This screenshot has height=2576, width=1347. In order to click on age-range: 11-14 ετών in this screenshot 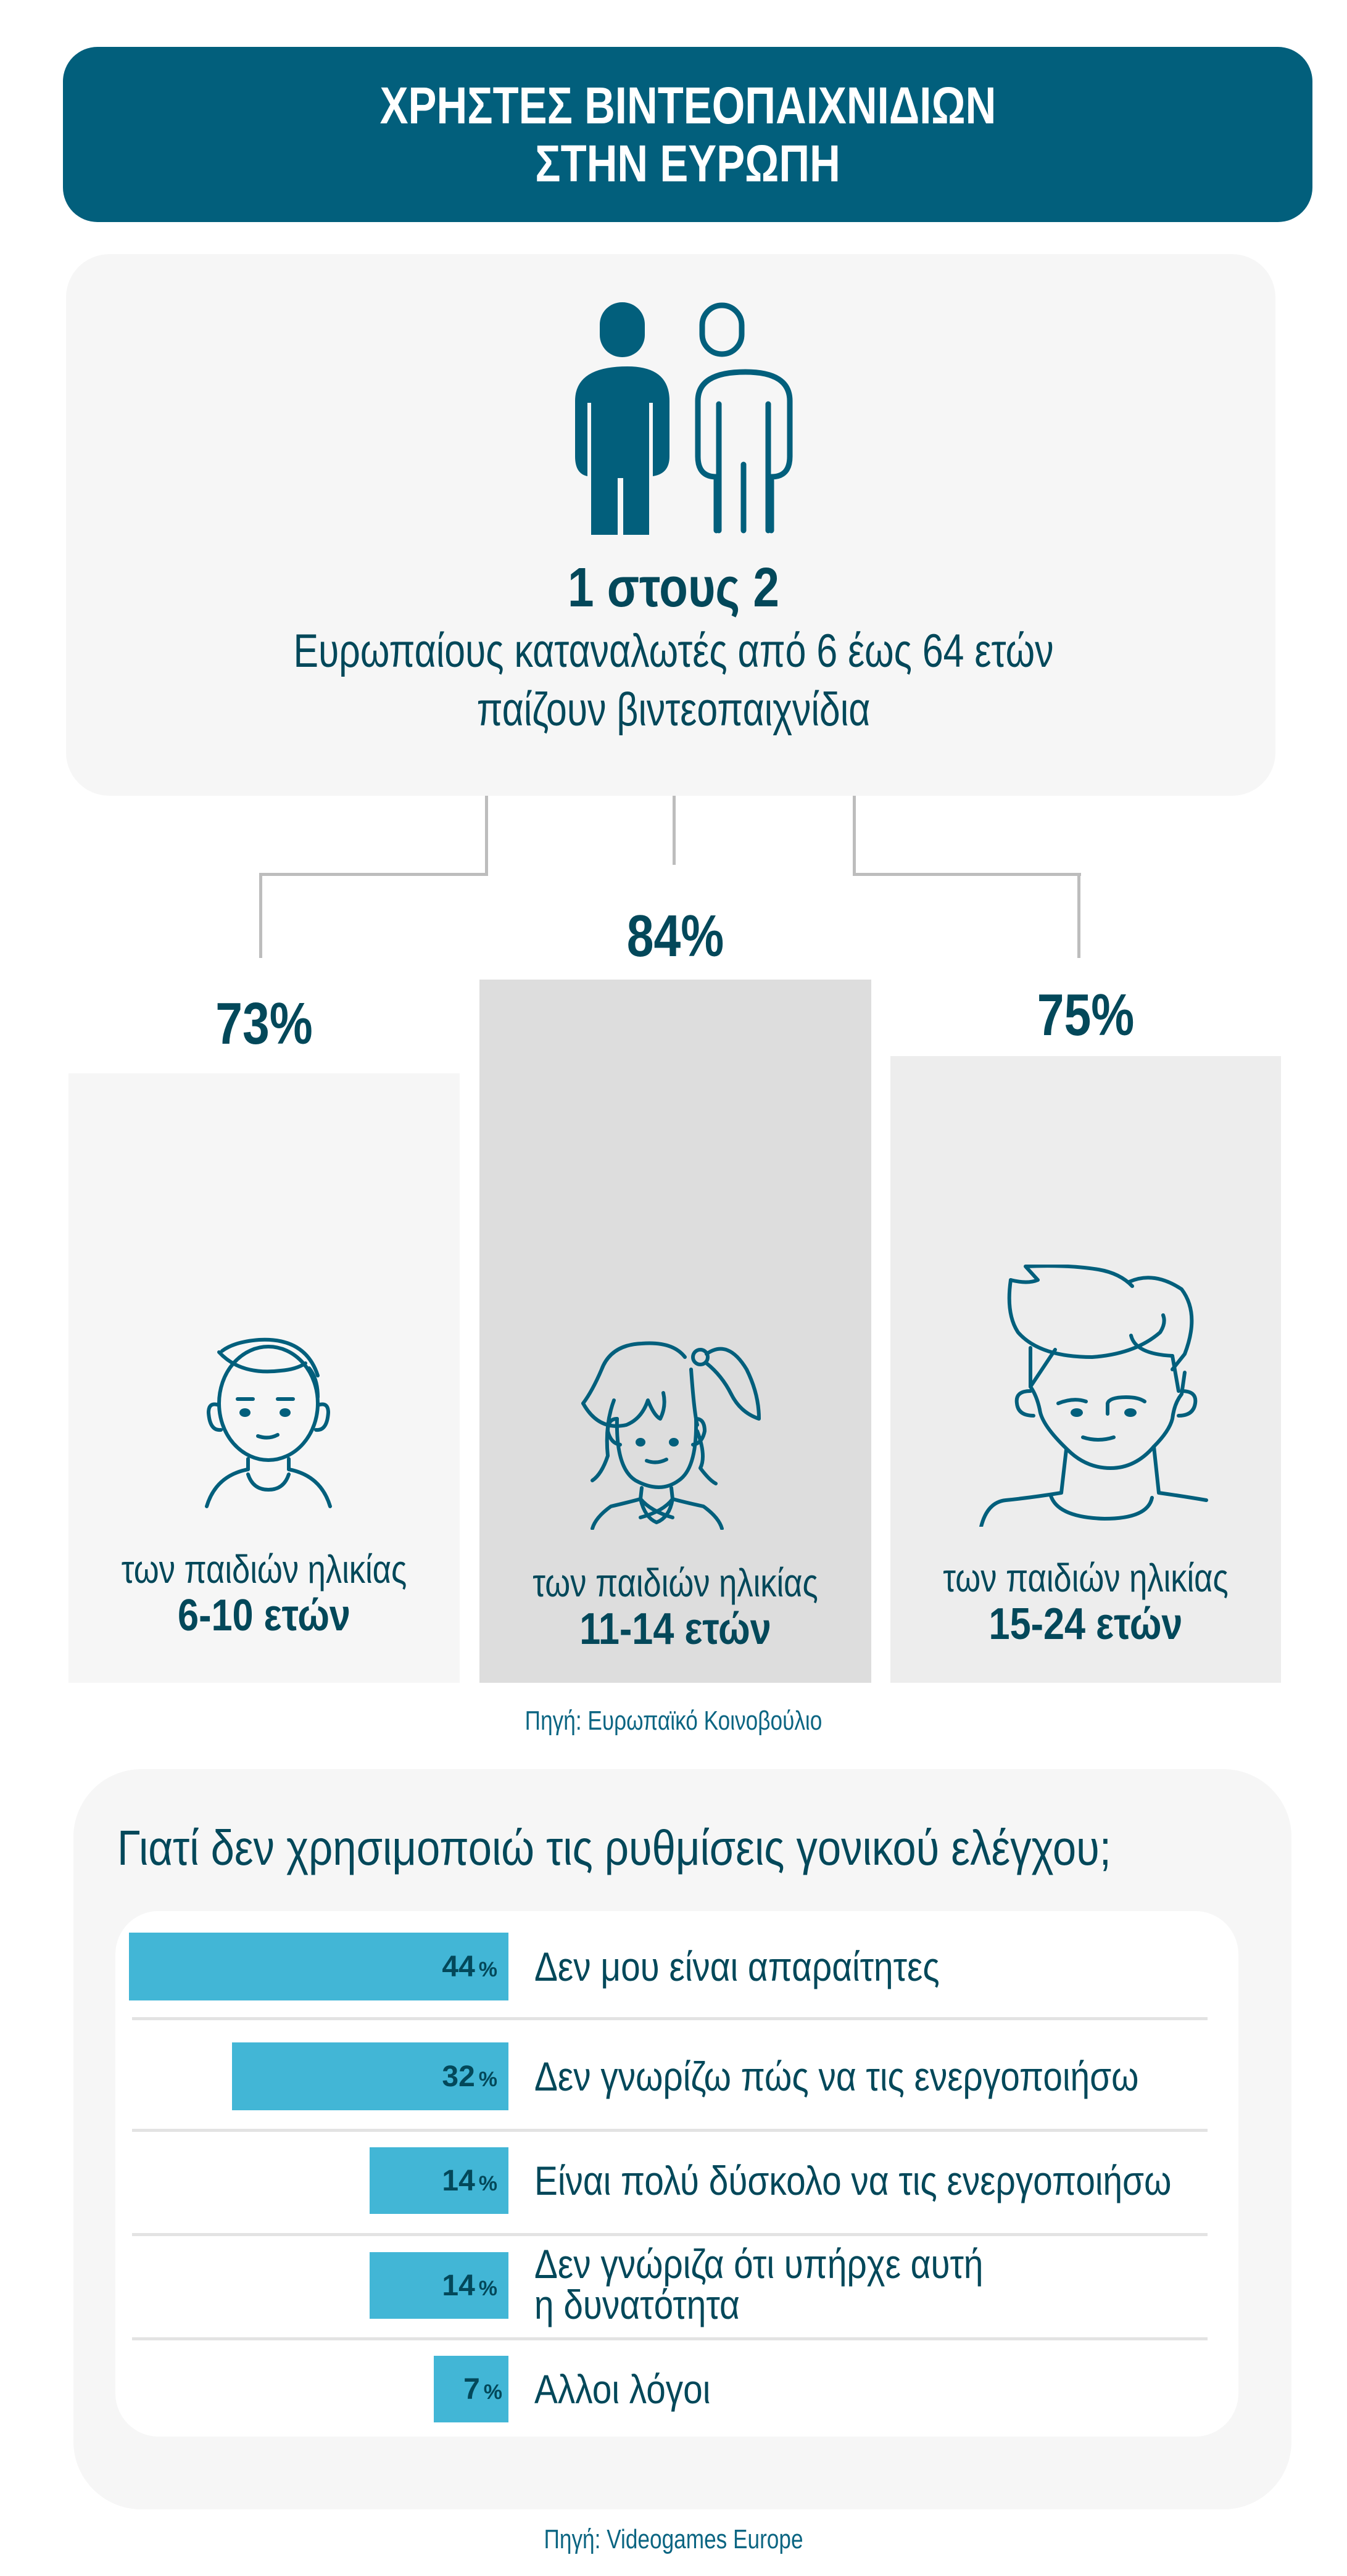, I will do `click(675, 1629)`.